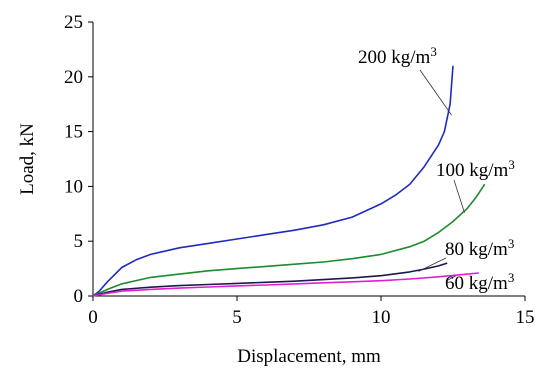 This screenshot has width=549, height=372. Describe the element at coordinates (394, 57) in the screenshot. I see `series-label-text: 200 kg/m` at that location.